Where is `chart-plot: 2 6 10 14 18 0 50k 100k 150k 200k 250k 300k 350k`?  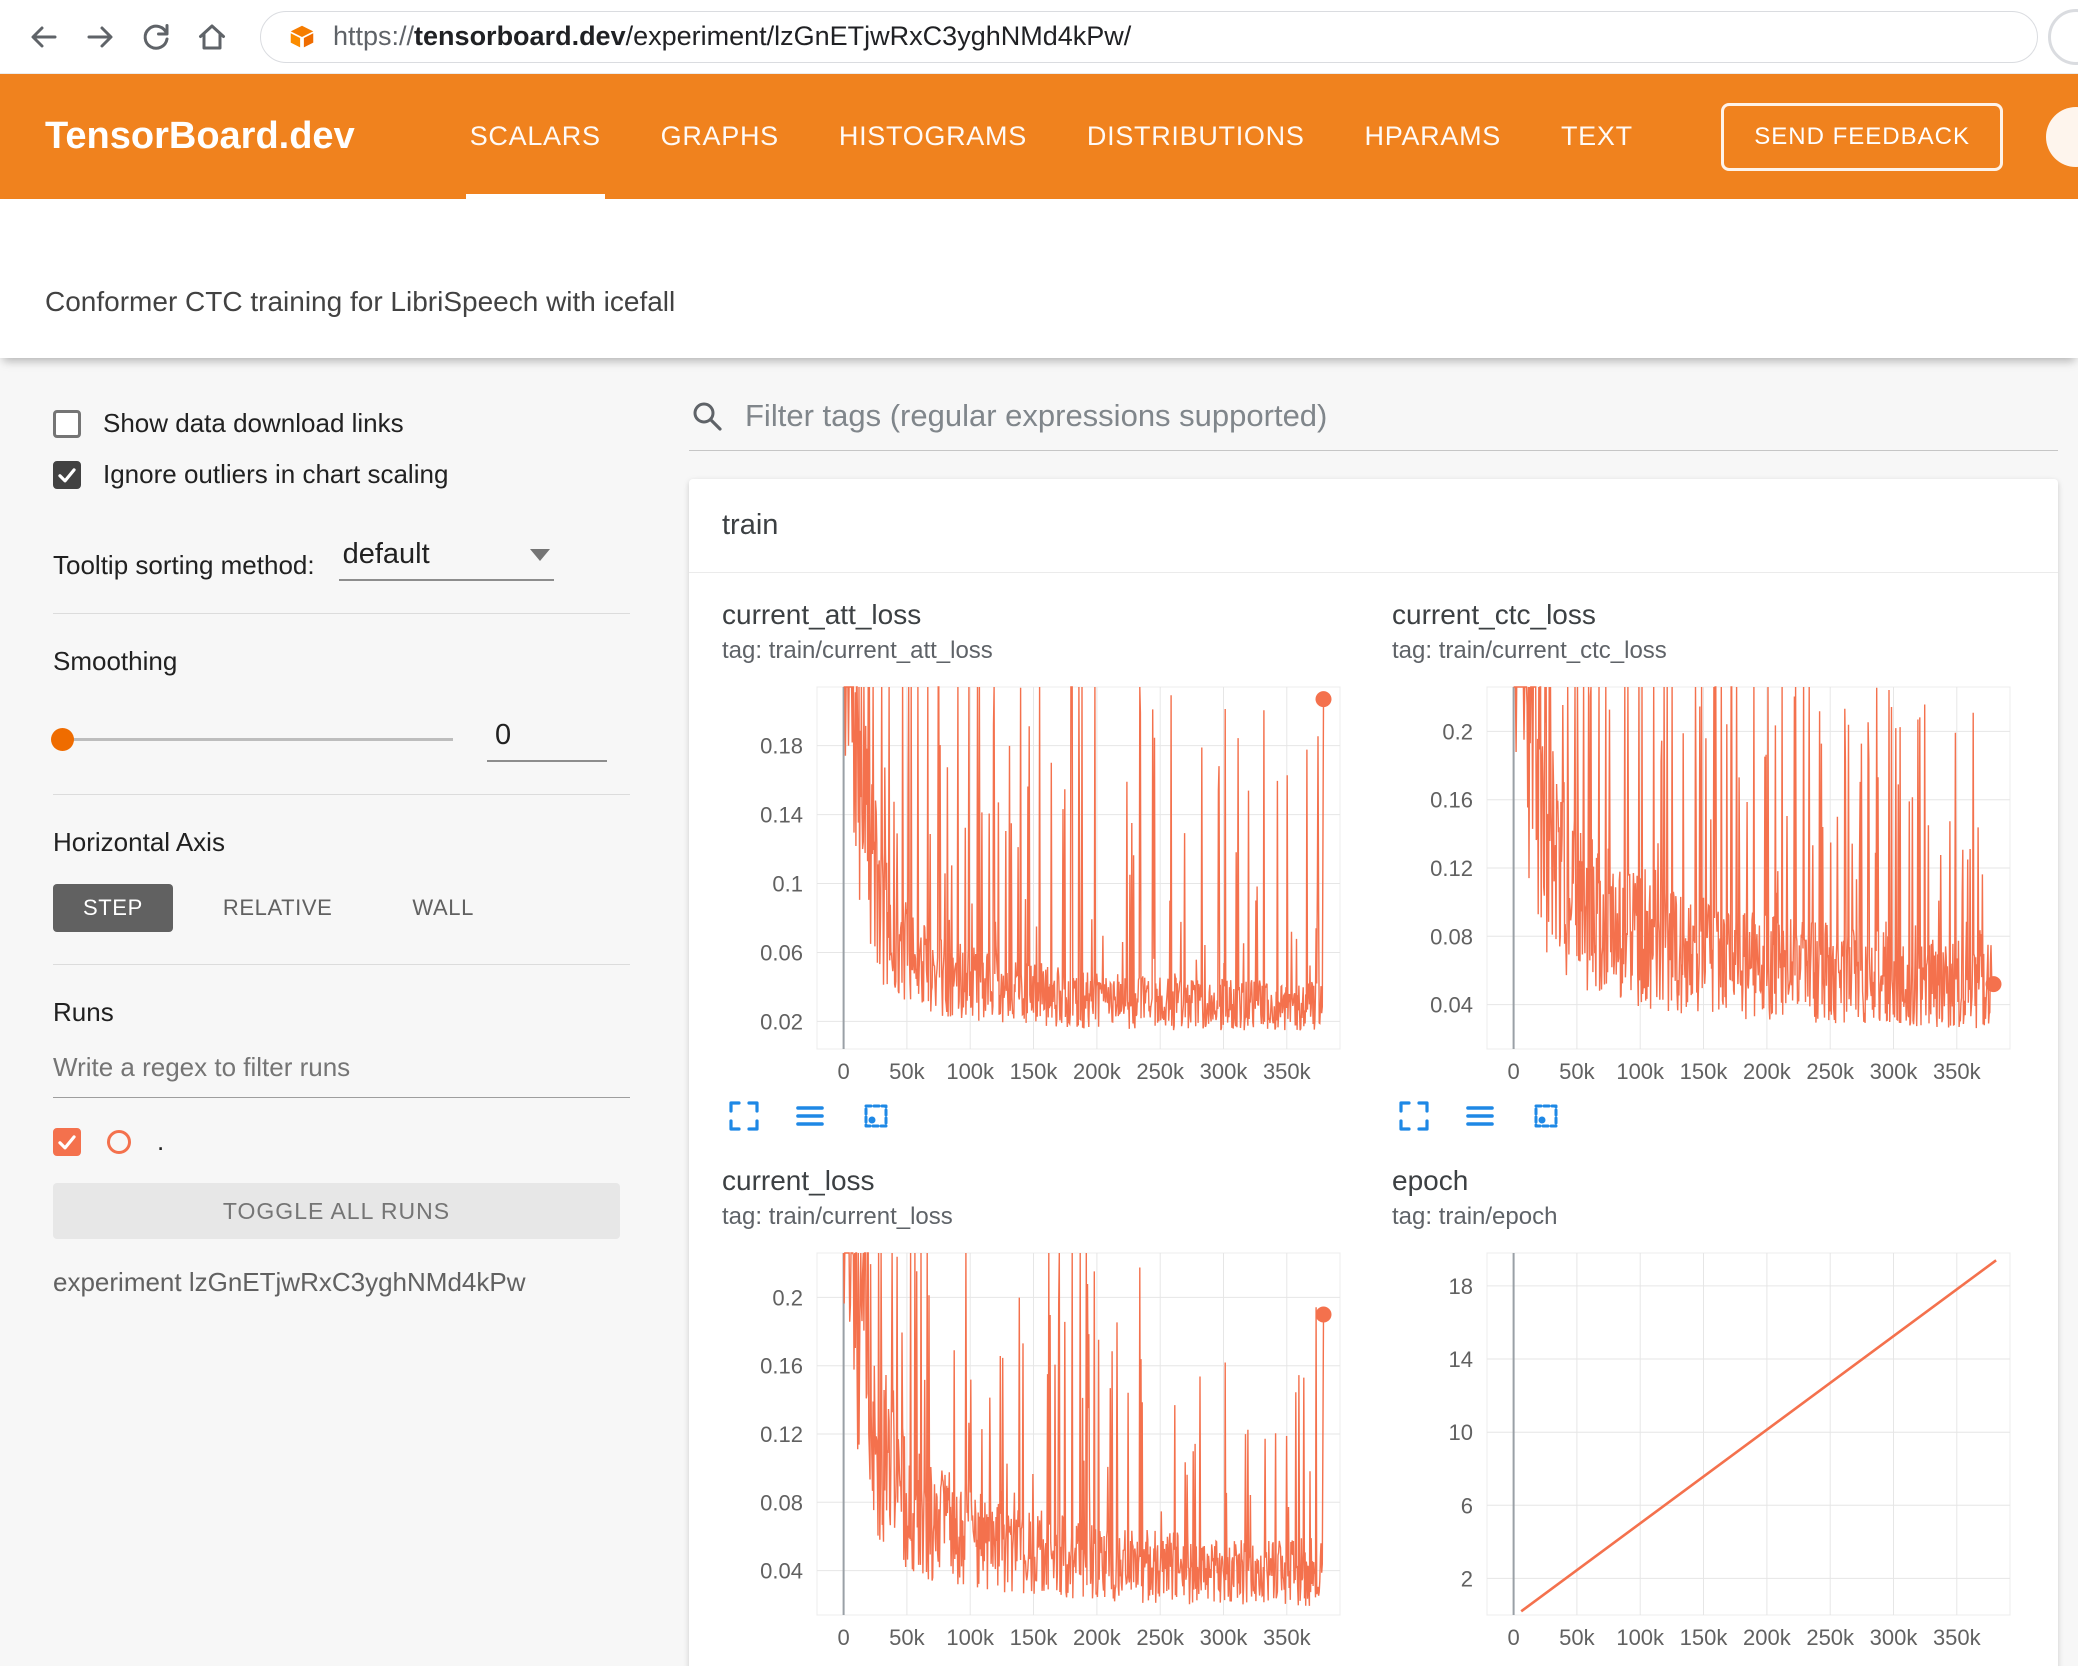 chart-plot: 2 6 10 14 18 0 50k 100k 150k 200k 250k 300k 350k is located at coordinates (1707, 1450).